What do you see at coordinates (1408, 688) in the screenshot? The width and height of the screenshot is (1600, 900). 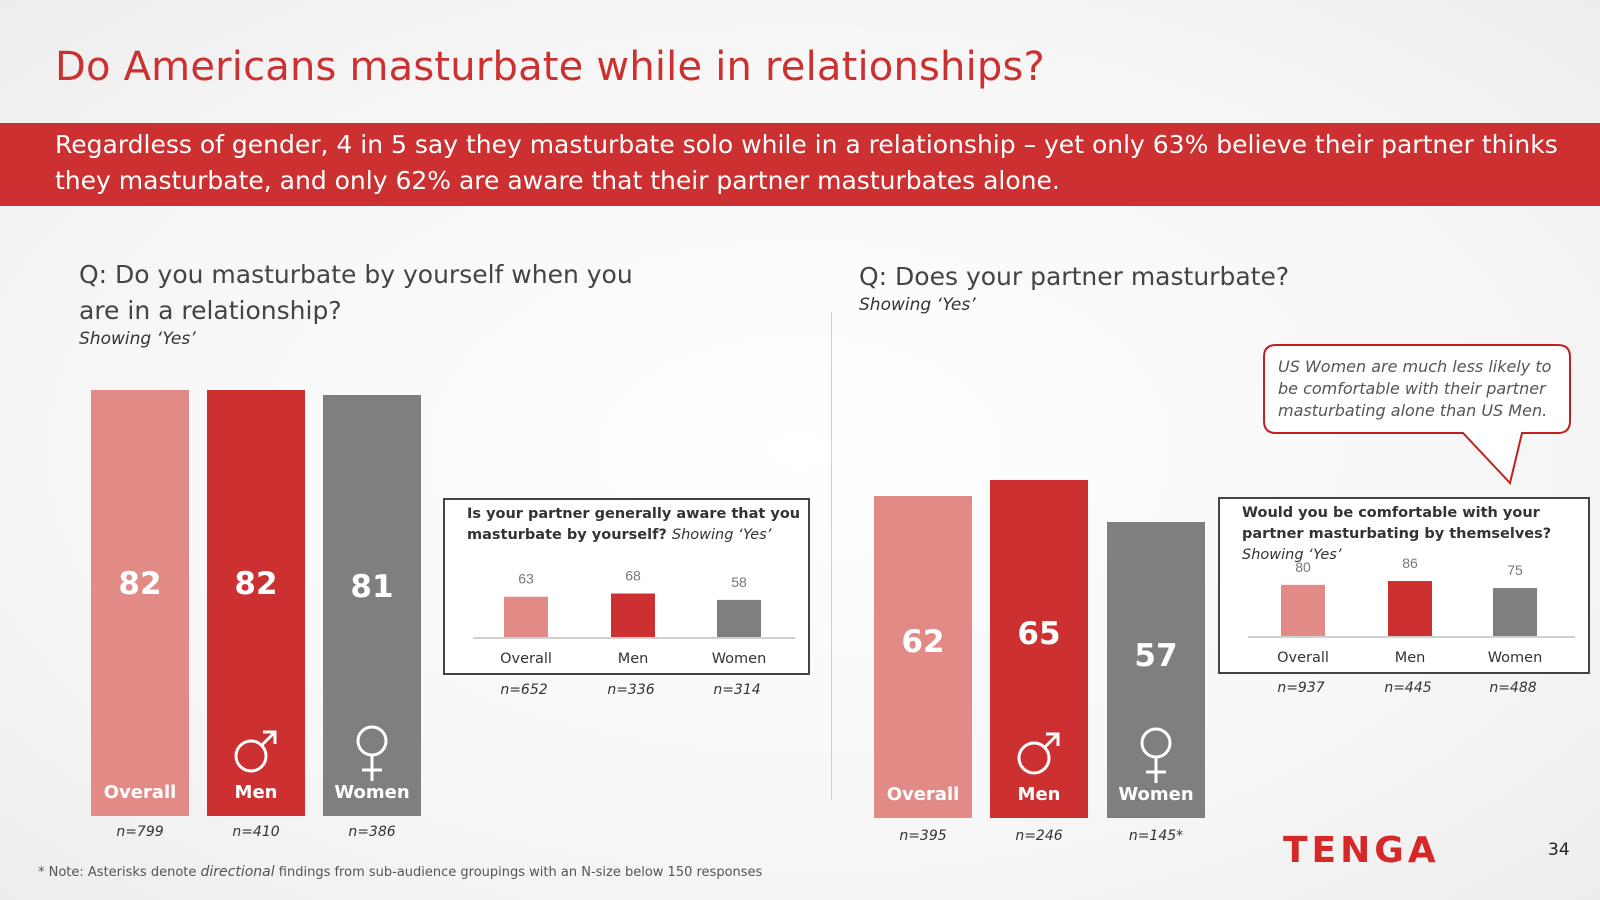 I see `n-size-label: n=445` at bounding box center [1408, 688].